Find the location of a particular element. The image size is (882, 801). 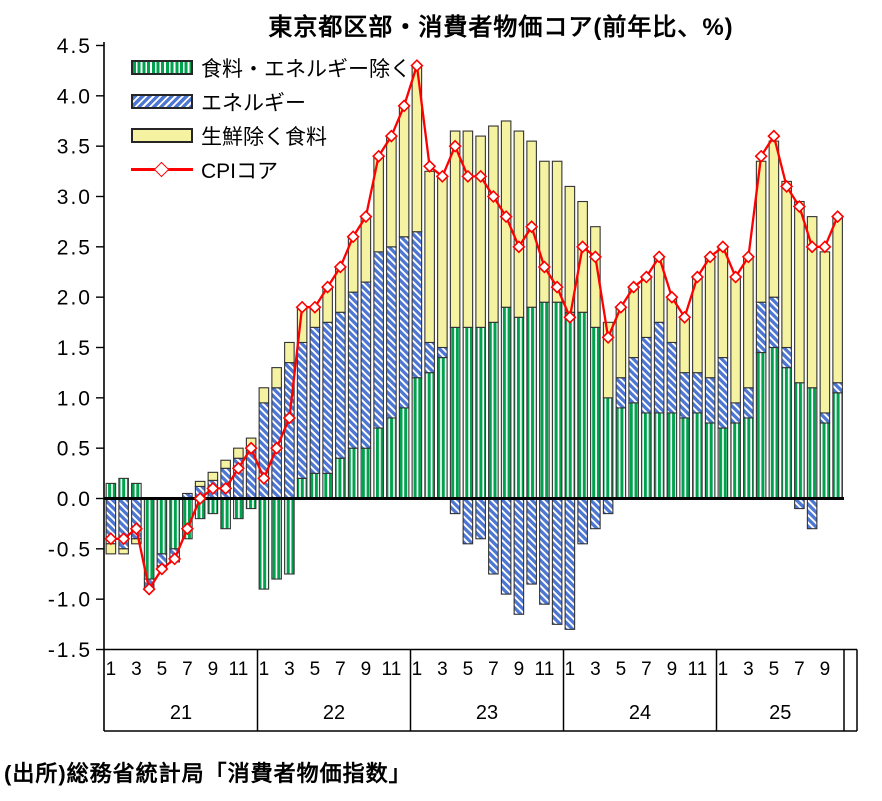

legend-item-1: 食料・エネルギー除く is located at coordinates (271, 69).